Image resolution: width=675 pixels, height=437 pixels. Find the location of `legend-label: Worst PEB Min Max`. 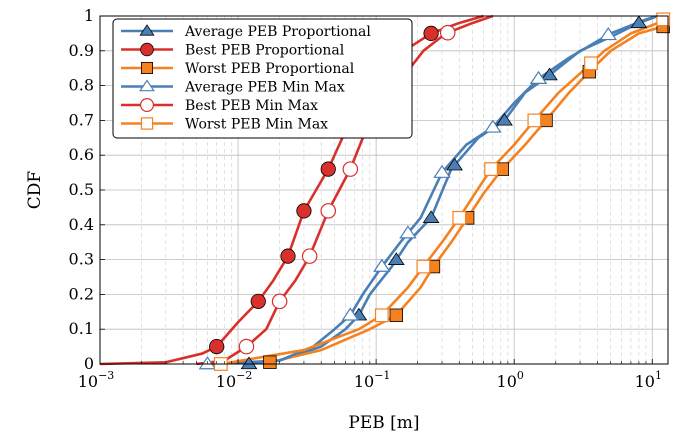

legend-label: Worst PEB Min Max is located at coordinates (256, 125).